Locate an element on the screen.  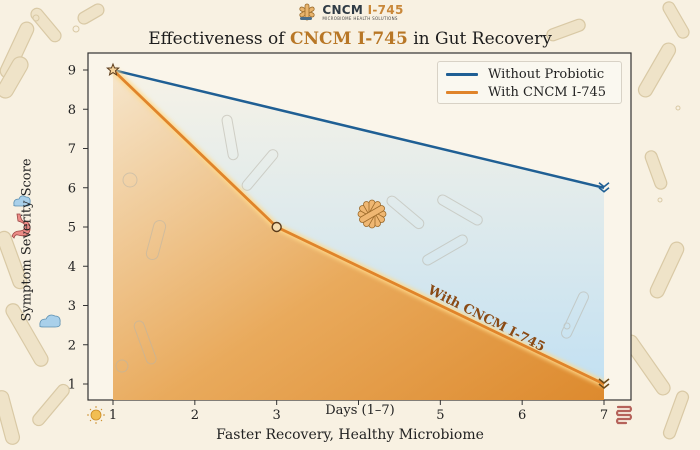
y-tick-label: 9 is located at coordinates (72, 71).